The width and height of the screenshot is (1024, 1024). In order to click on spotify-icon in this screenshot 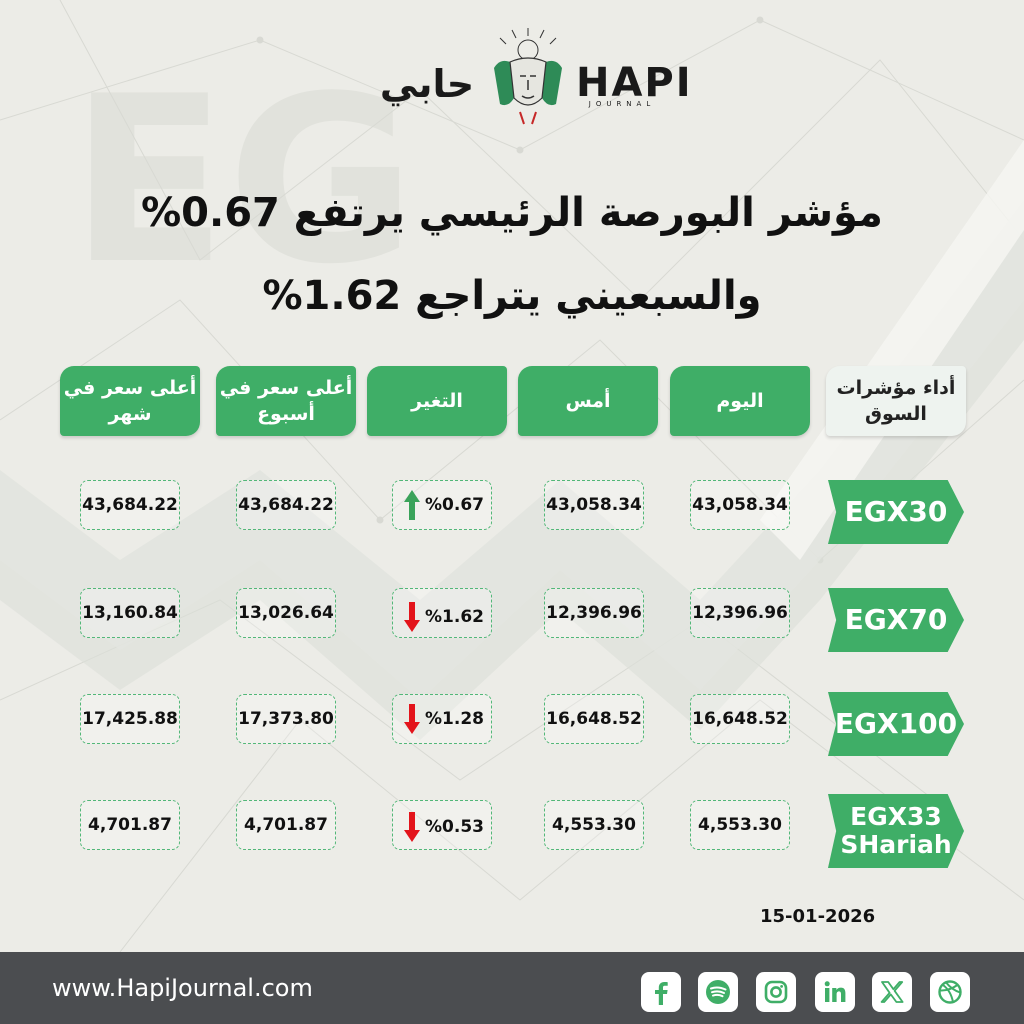, I will do `click(718, 992)`.